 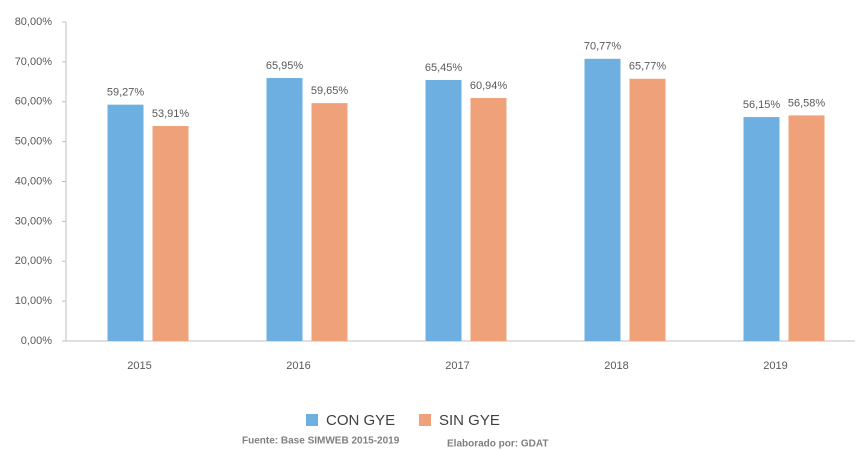 What do you see at coordinates (321, 441) in the screenshot?
I see `annotation: Fuente: Base SIMWEB 2015-2019` at bounding box center [321, 441].